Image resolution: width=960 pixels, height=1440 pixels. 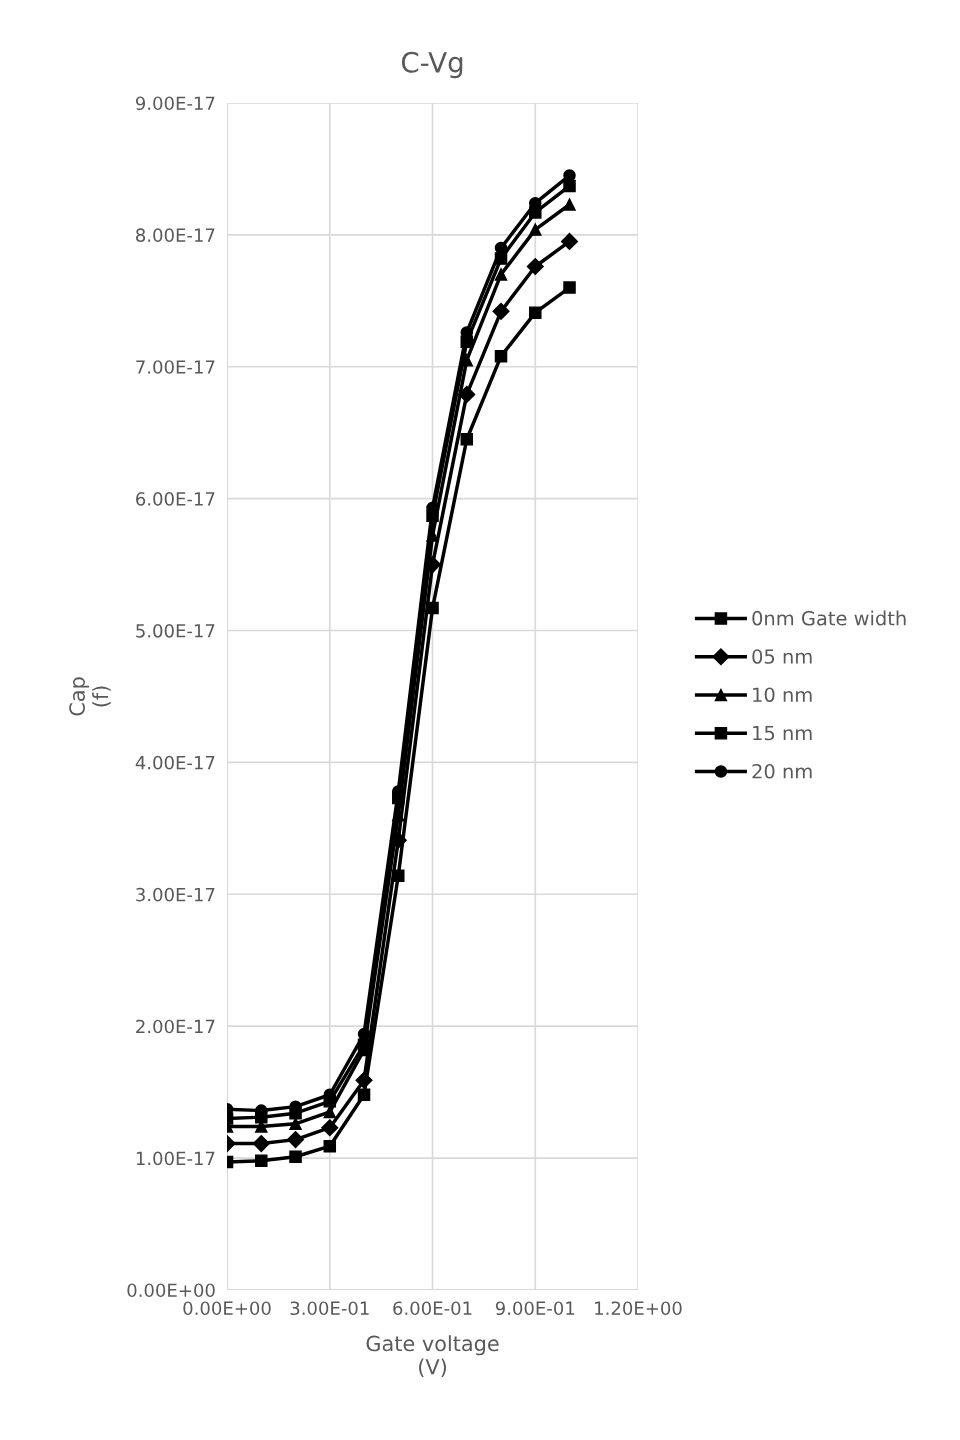 I want to click on legend-label: 15 nm, so click(x=782, y=733).